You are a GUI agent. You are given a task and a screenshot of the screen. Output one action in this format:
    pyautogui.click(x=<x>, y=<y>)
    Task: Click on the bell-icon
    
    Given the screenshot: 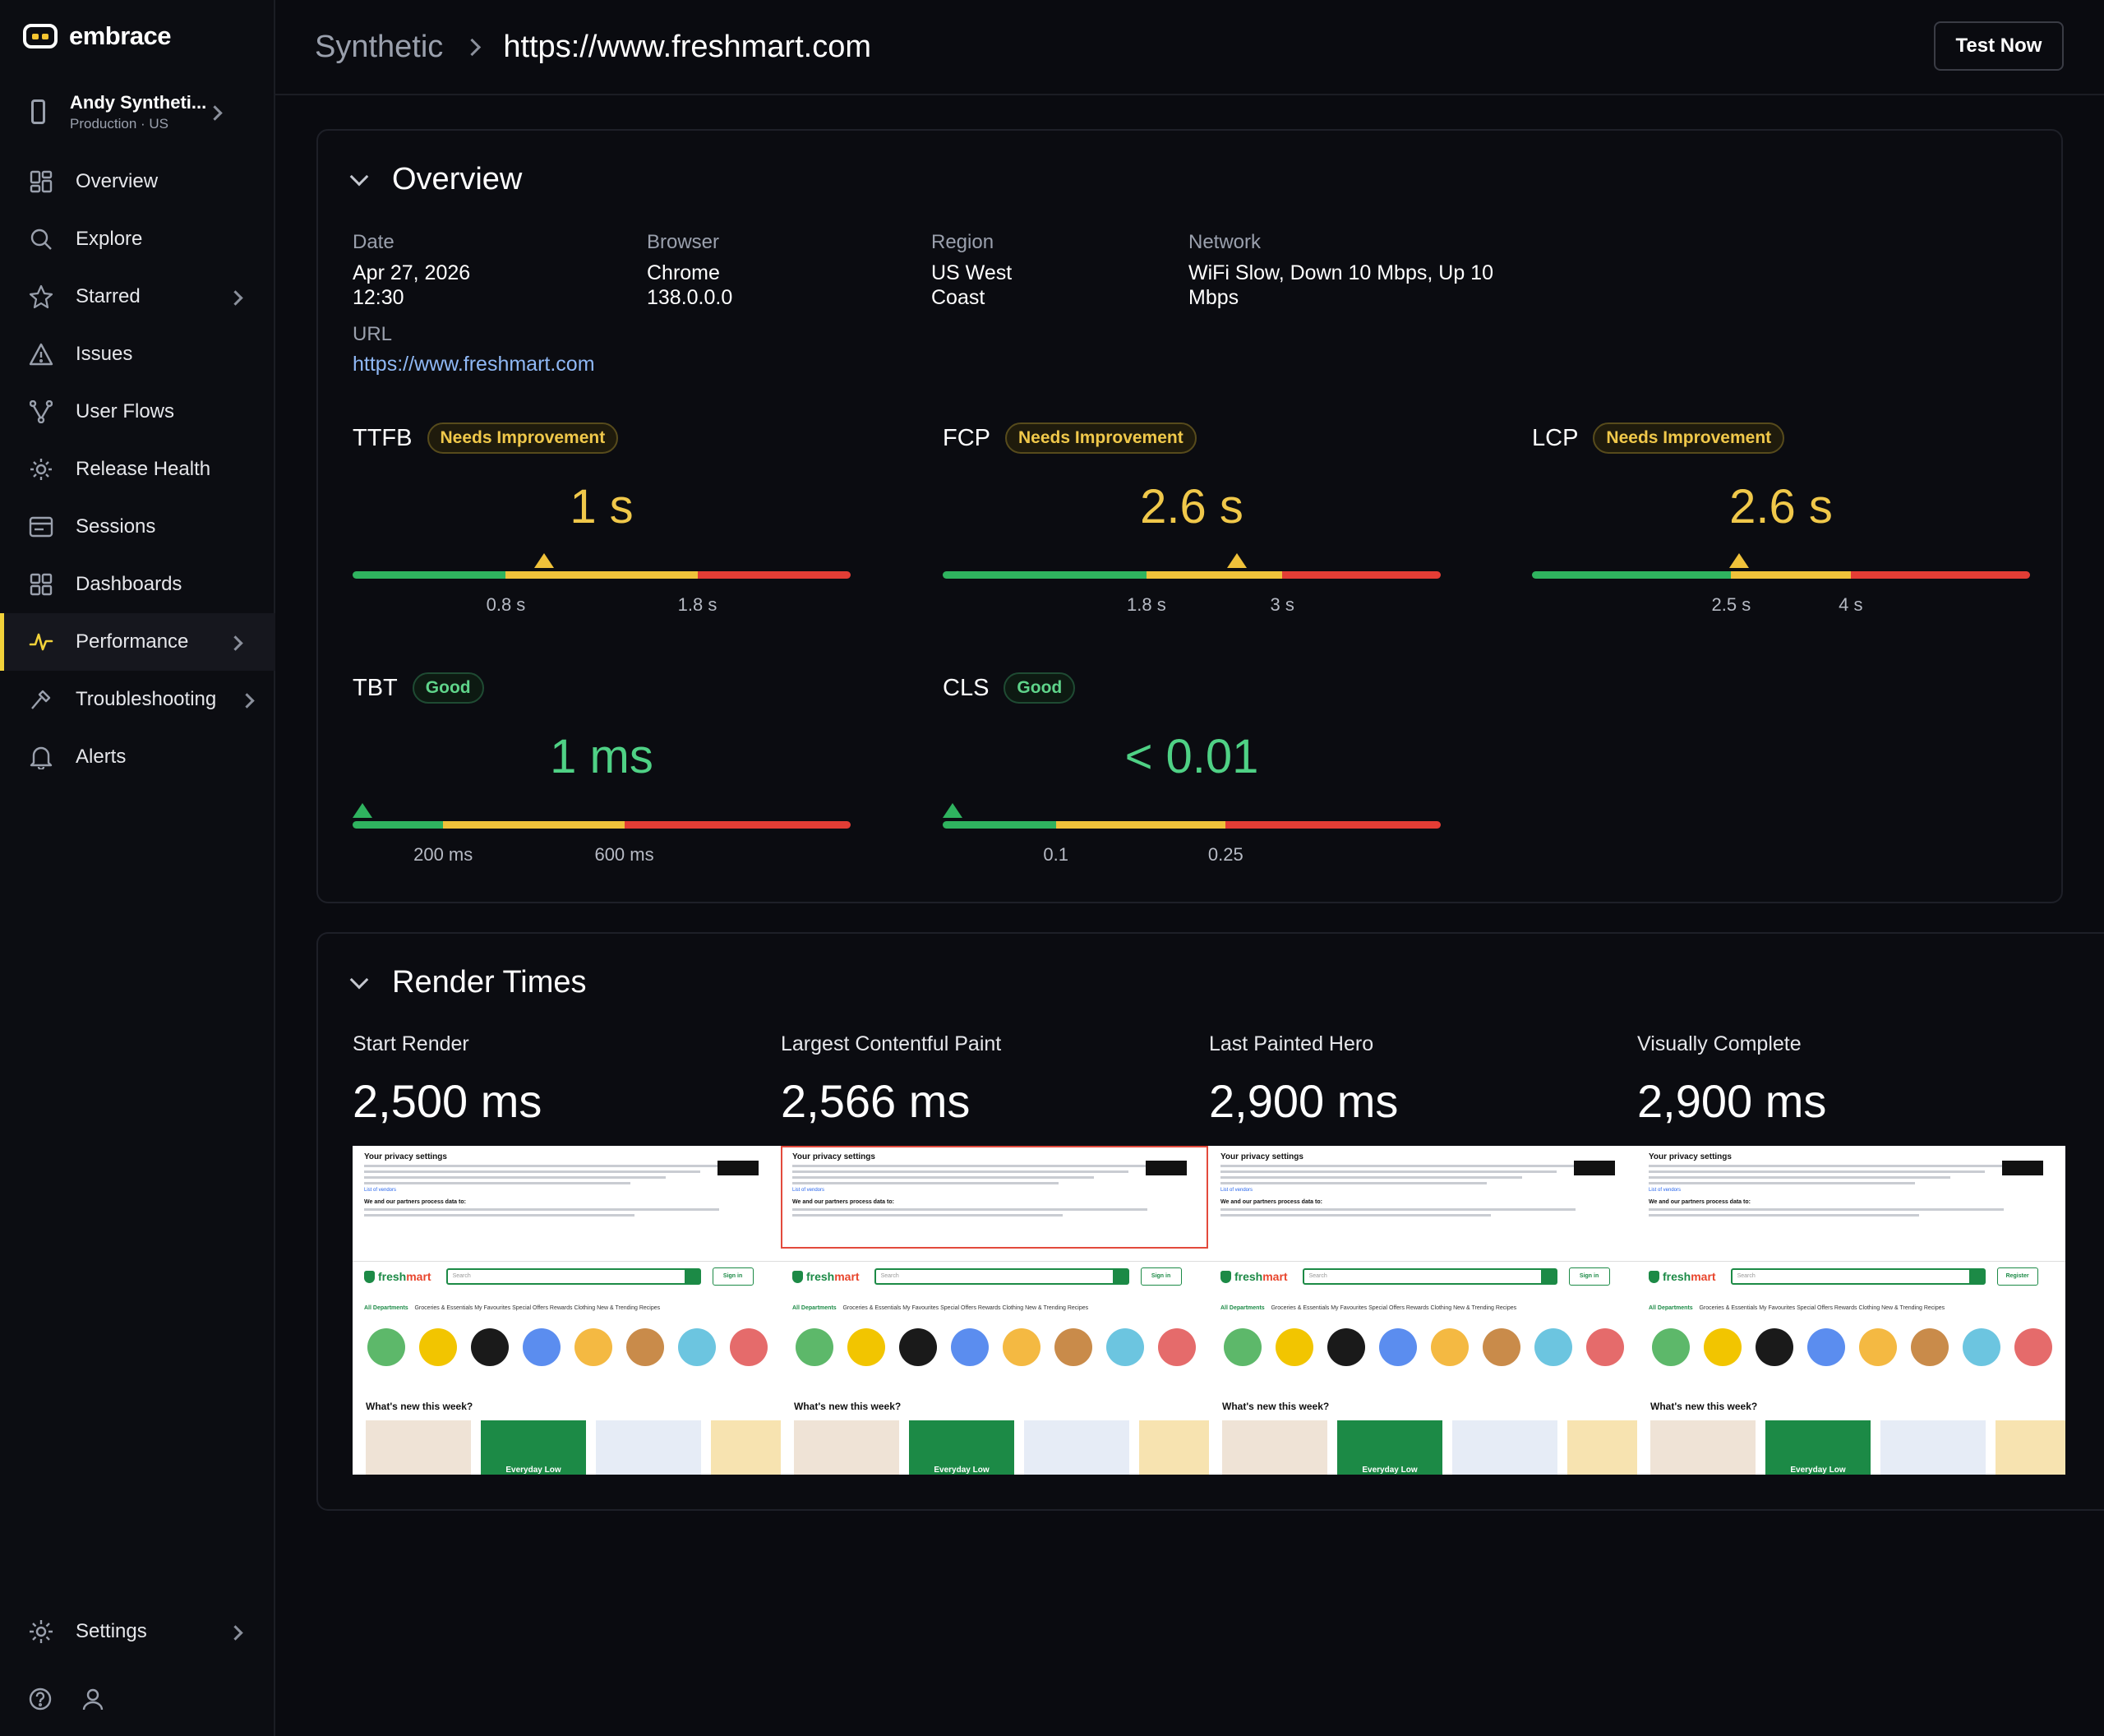 What is the action you would take?
    pyautogui.click(x=41, y=757)
    